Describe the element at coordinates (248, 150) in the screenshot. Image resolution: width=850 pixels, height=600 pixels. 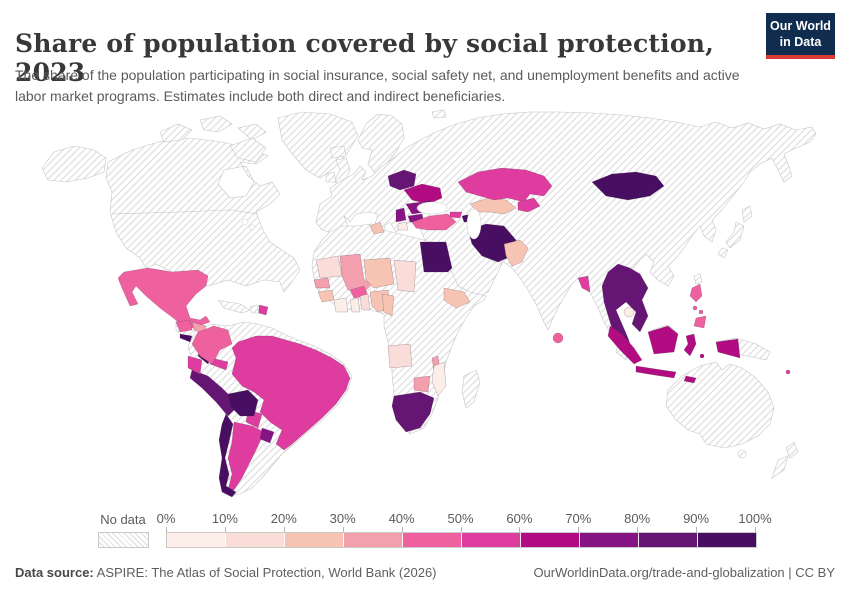
I see `region-baffin-island` at that location.